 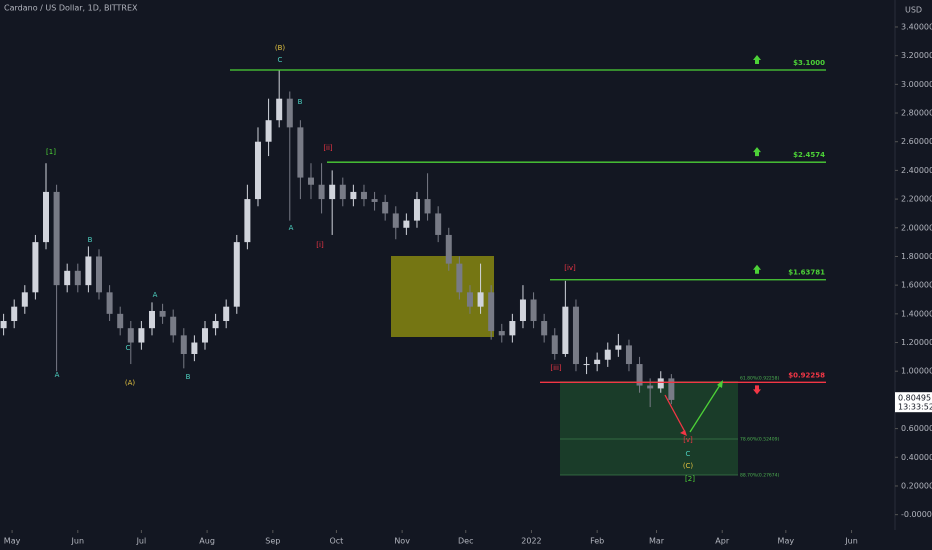 I want to click on y-tick-label: 0.60000, so click(x=916, y=428).